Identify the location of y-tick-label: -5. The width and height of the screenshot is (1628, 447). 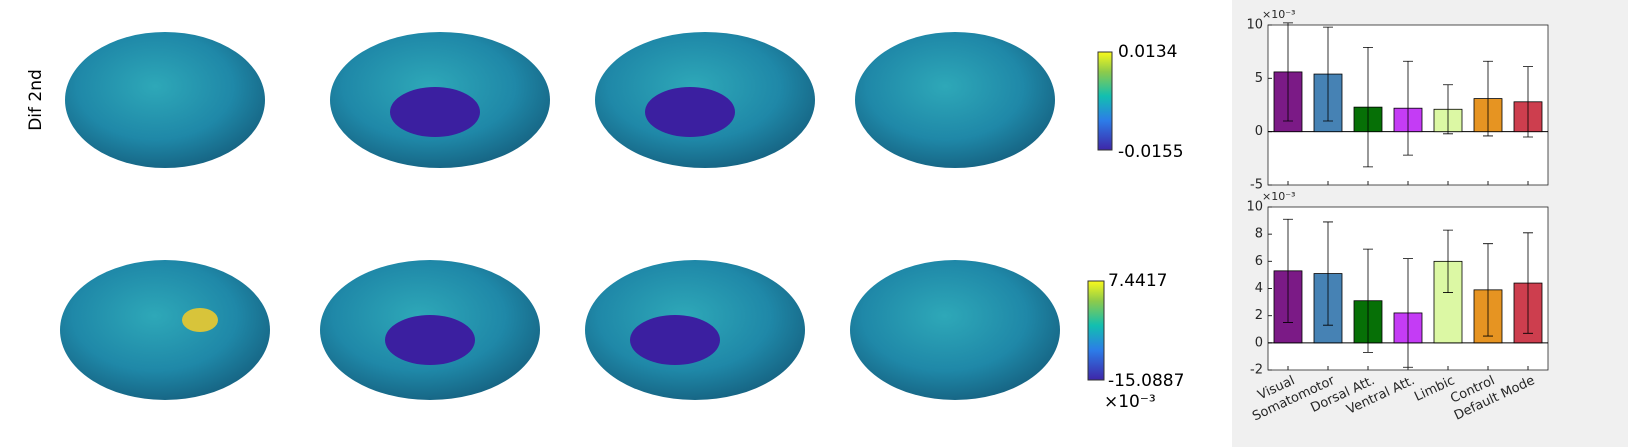
(1256, 185).